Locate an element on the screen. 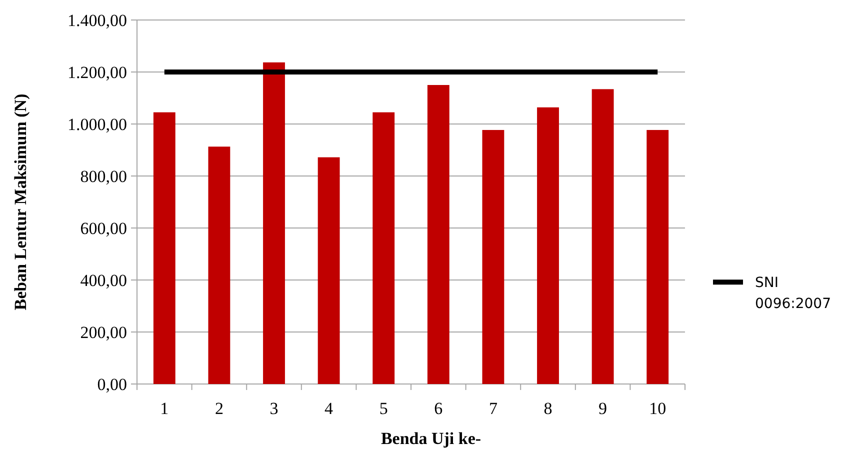  x-tick-label: 10 is located at coordinates (657, 408).